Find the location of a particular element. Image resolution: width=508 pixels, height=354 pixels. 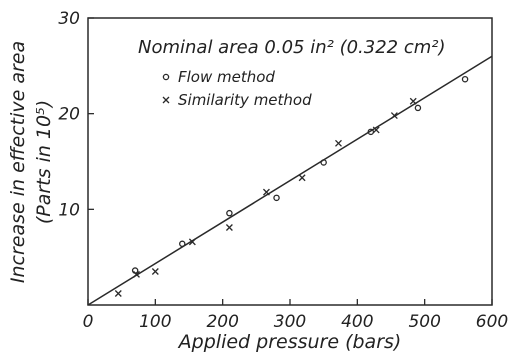

x-axis-ticks: 0 100 200 300 400 500 600 is located at coordinates (295, 315).